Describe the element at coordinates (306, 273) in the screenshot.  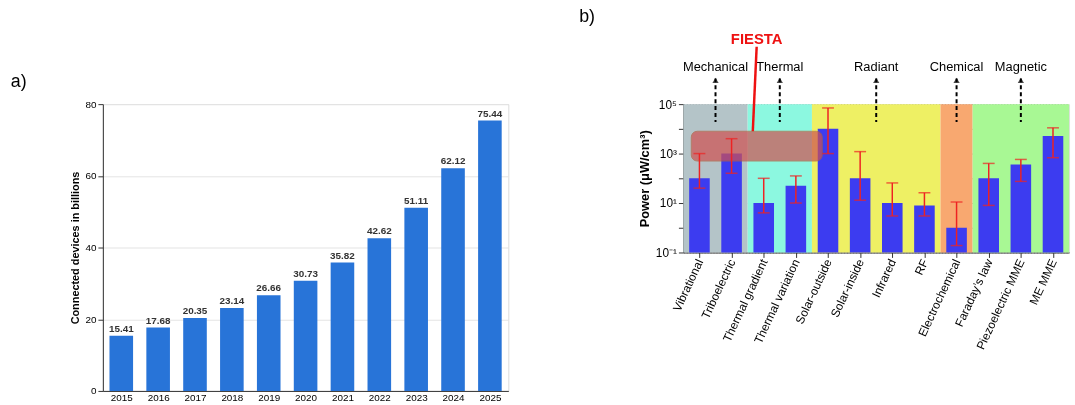
I see `data-label: 30.73` at that location.